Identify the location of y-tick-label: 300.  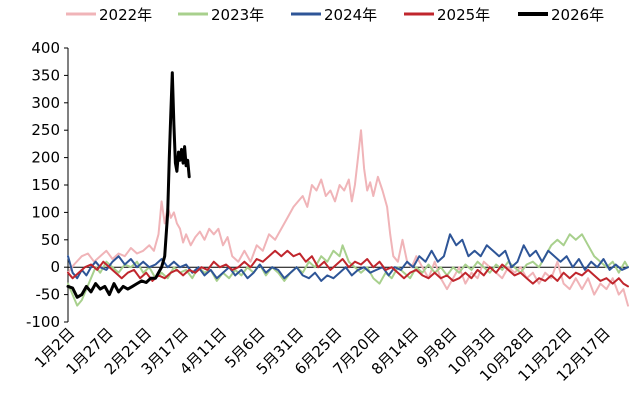
(45, 103).